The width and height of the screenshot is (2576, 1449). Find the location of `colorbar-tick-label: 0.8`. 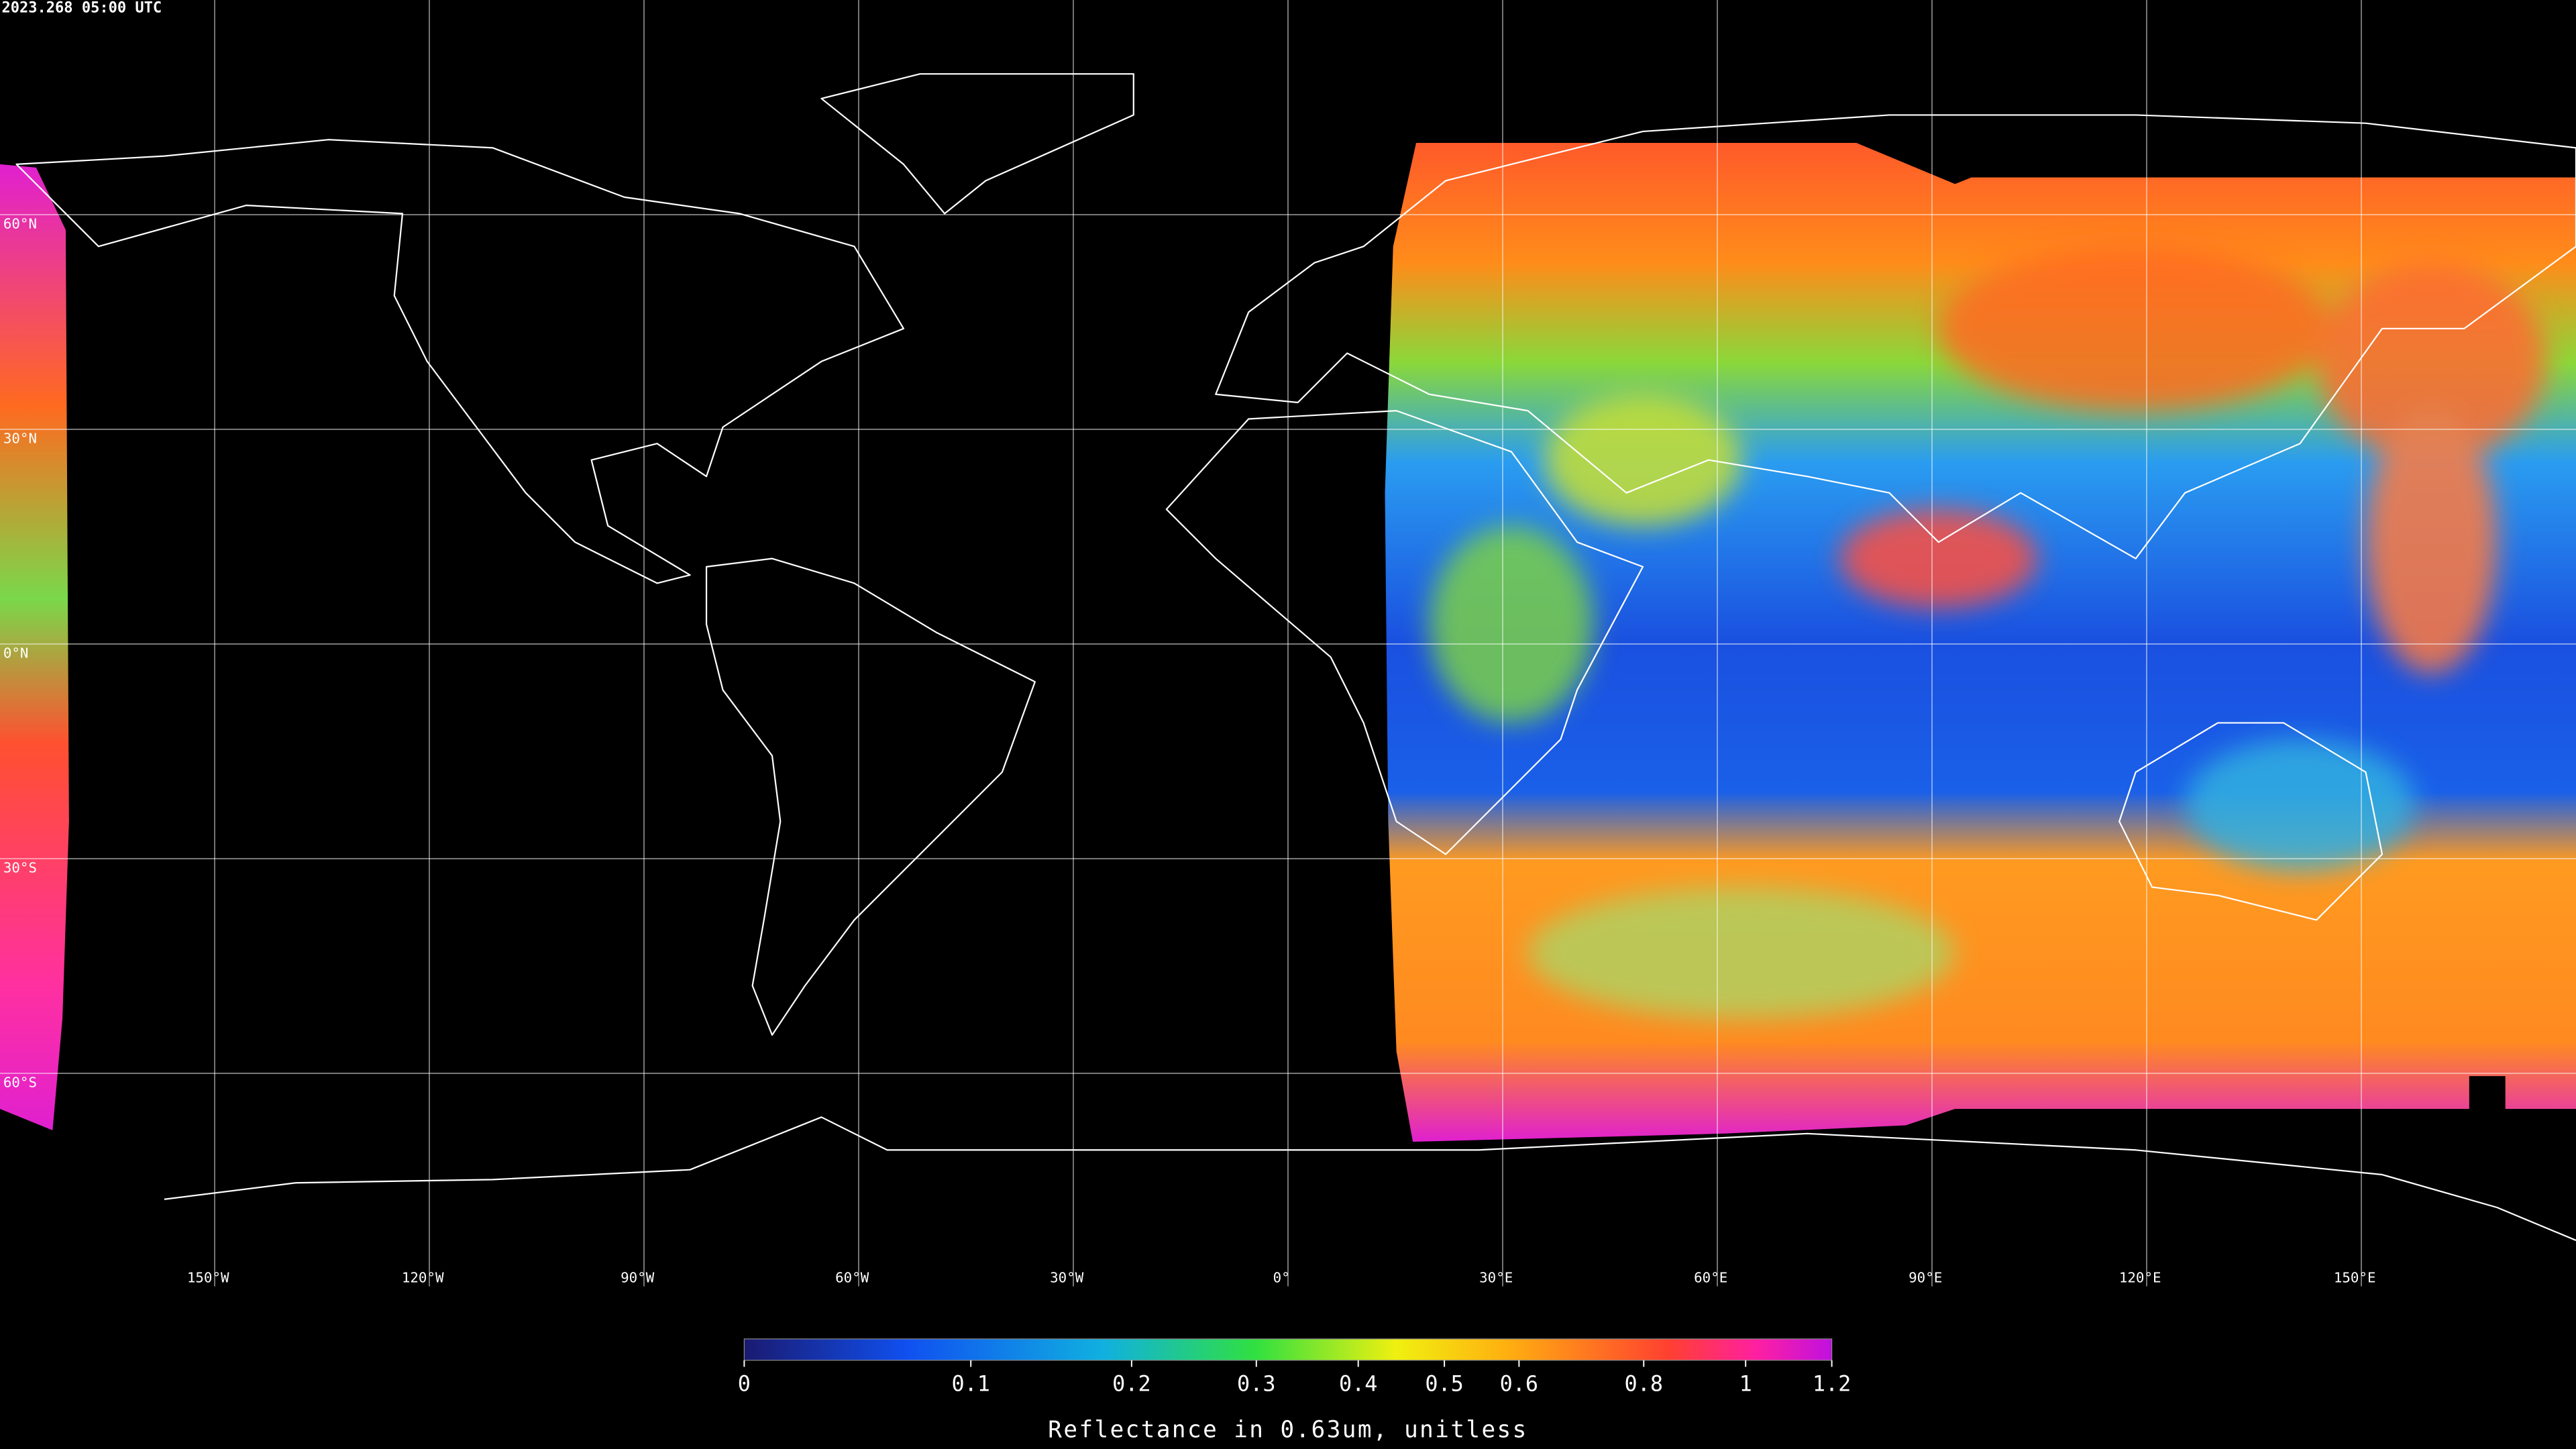

colorbar-tick-label: 0.8 is located at coordinates (1644, 1383).